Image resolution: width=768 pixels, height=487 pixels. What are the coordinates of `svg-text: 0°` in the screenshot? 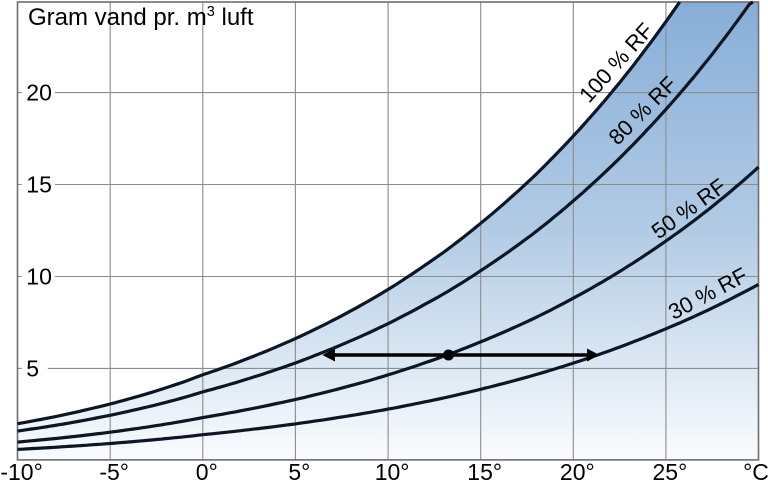 It's located at (207, 470).